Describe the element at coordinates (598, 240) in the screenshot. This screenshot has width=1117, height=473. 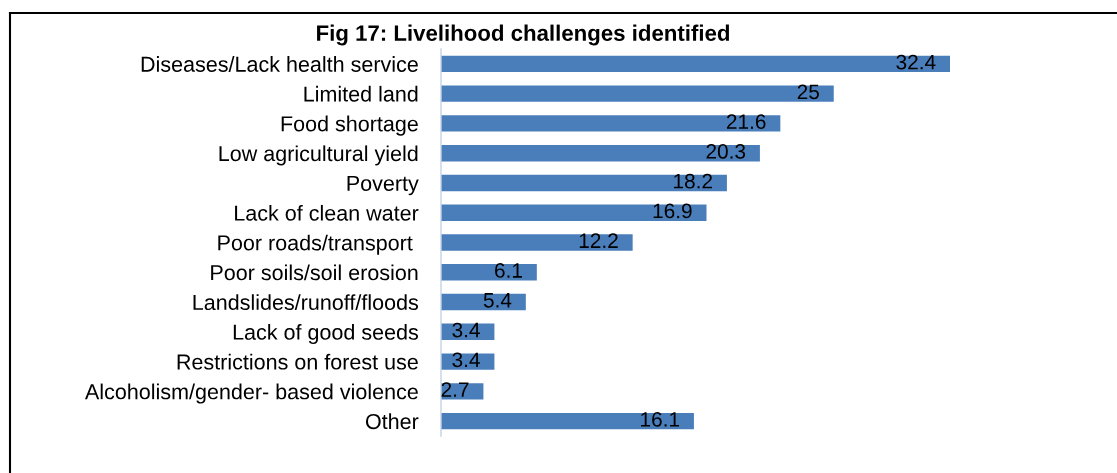
I see `data-label: 12.2` at that location.